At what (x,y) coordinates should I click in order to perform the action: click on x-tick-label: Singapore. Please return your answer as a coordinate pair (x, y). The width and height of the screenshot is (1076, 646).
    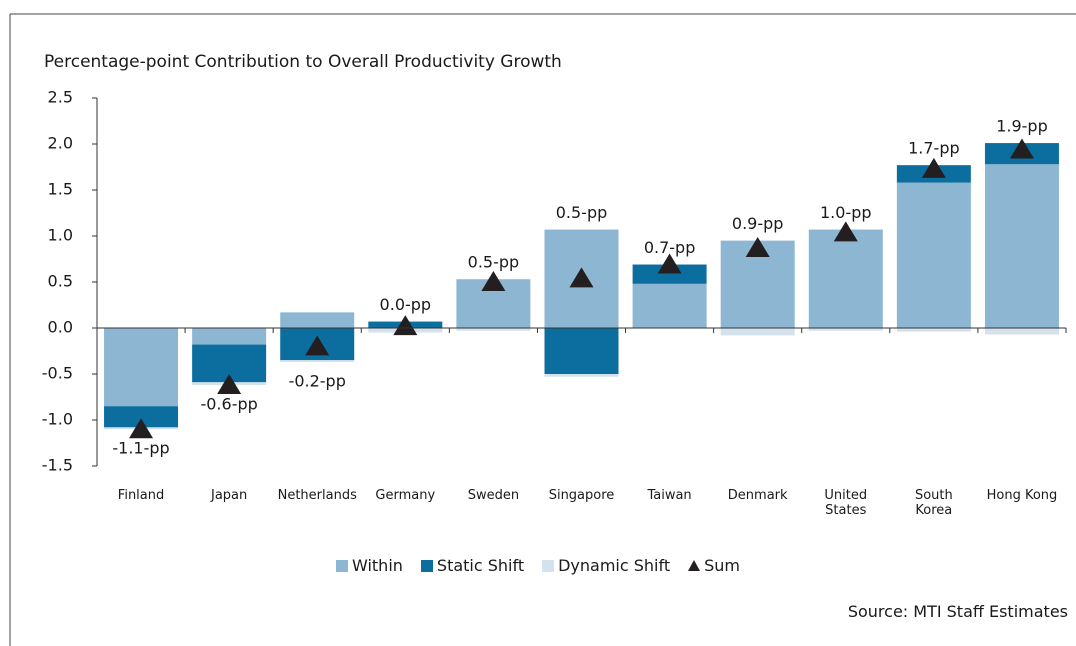
    Looking at the image, I should click on (581, 495).